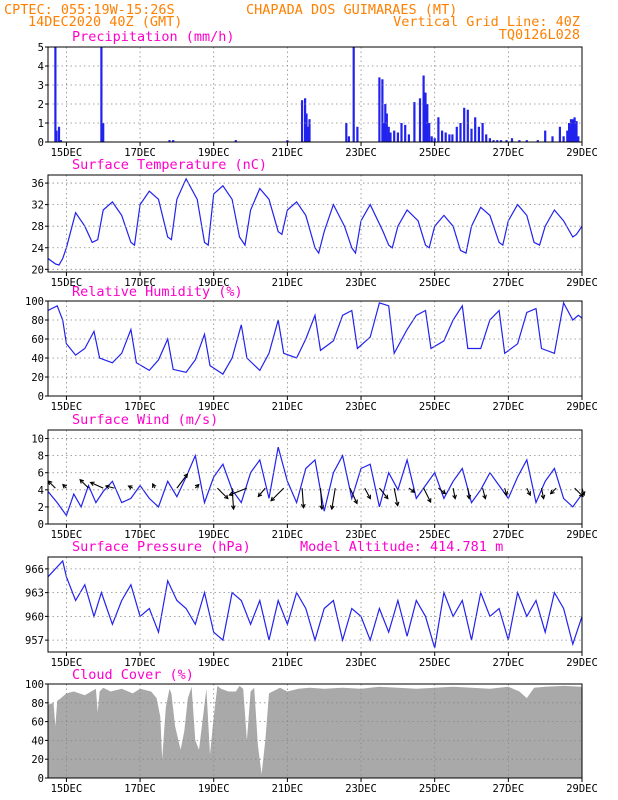 This screenshot has width=618, height=800. Describe the element at coordinates (41, 457) in the screenshot. I see `y-tick-label: 8` at that location.